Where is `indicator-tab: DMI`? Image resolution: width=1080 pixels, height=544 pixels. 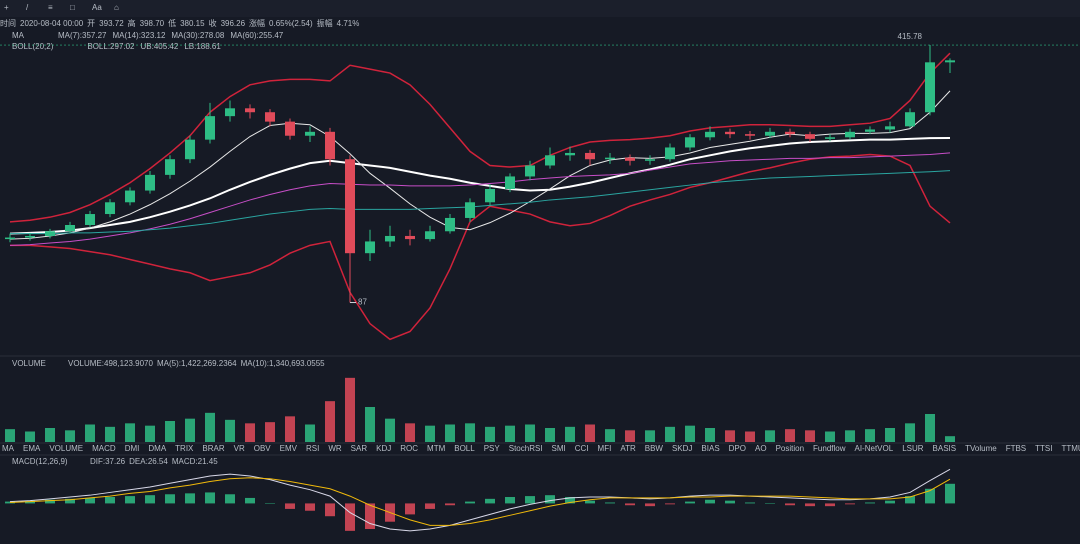
indicator-tab: DMI is located at coordinates (132, 448).